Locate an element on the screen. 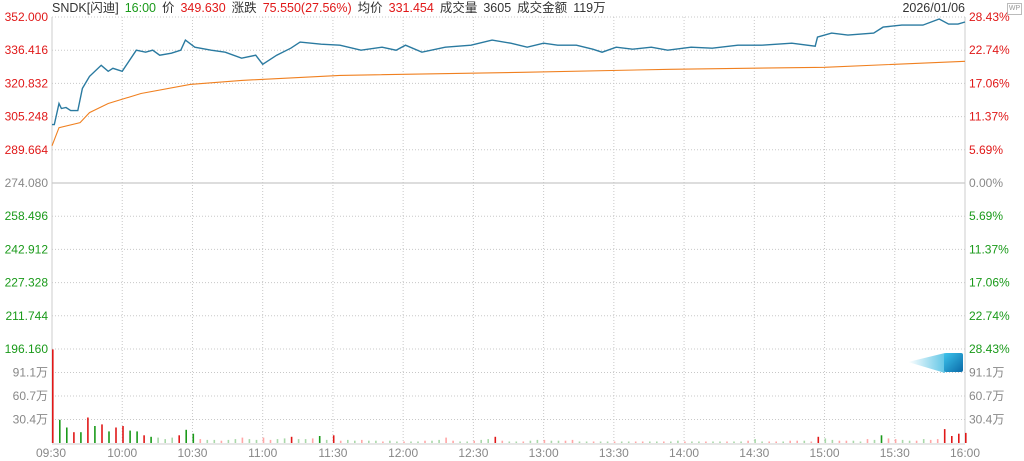 The height and width of the screenshot is (461, 1024). y-tick-right: 22.74% is located at coordinates (989, 50).